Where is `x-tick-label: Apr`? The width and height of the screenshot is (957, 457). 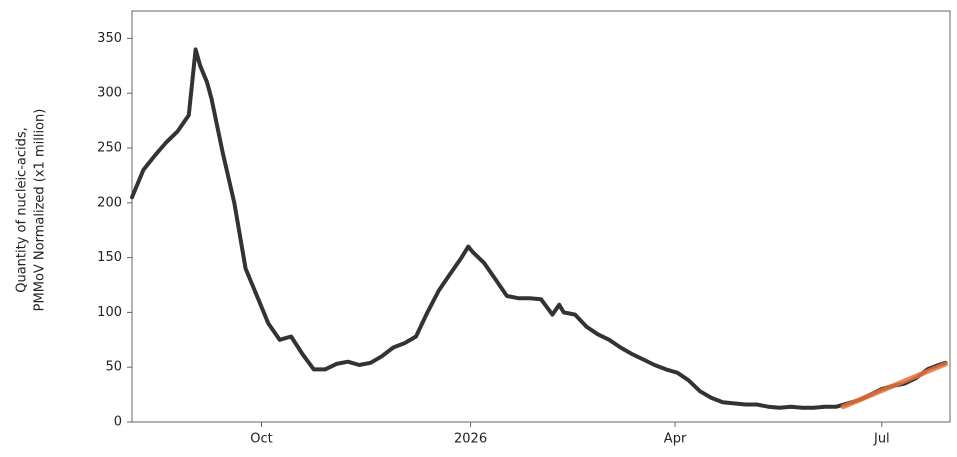
x-tick-label: Apr is located at coordinates (675, 439).